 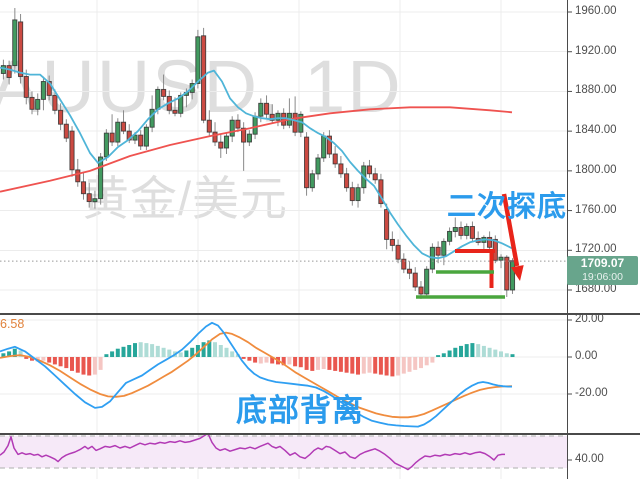 What do you see at coordinates (470, 246) in the screenshot?
I see `drawing-annotations-layer` at bounding box center [470, 246].